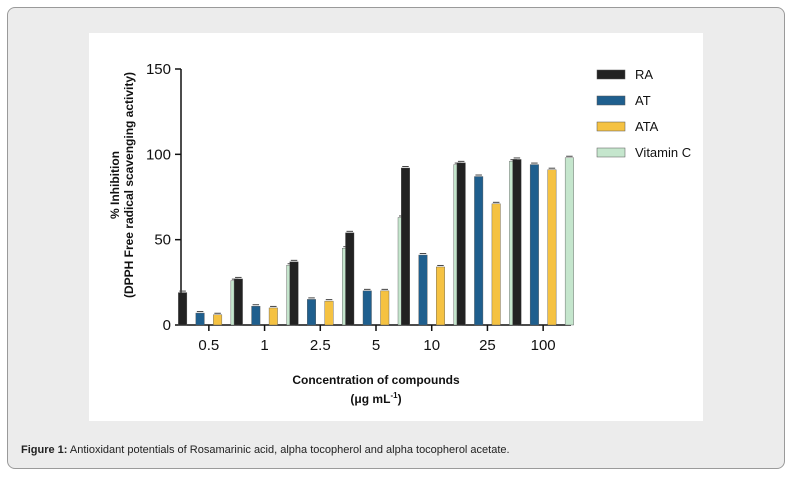 The height and width of the screenshot is (478, 796). What do you see at coordinates (164, 197) in the screenshot?
I see `y-axis: 0 50 100 150` at bounding box center [164, 197].